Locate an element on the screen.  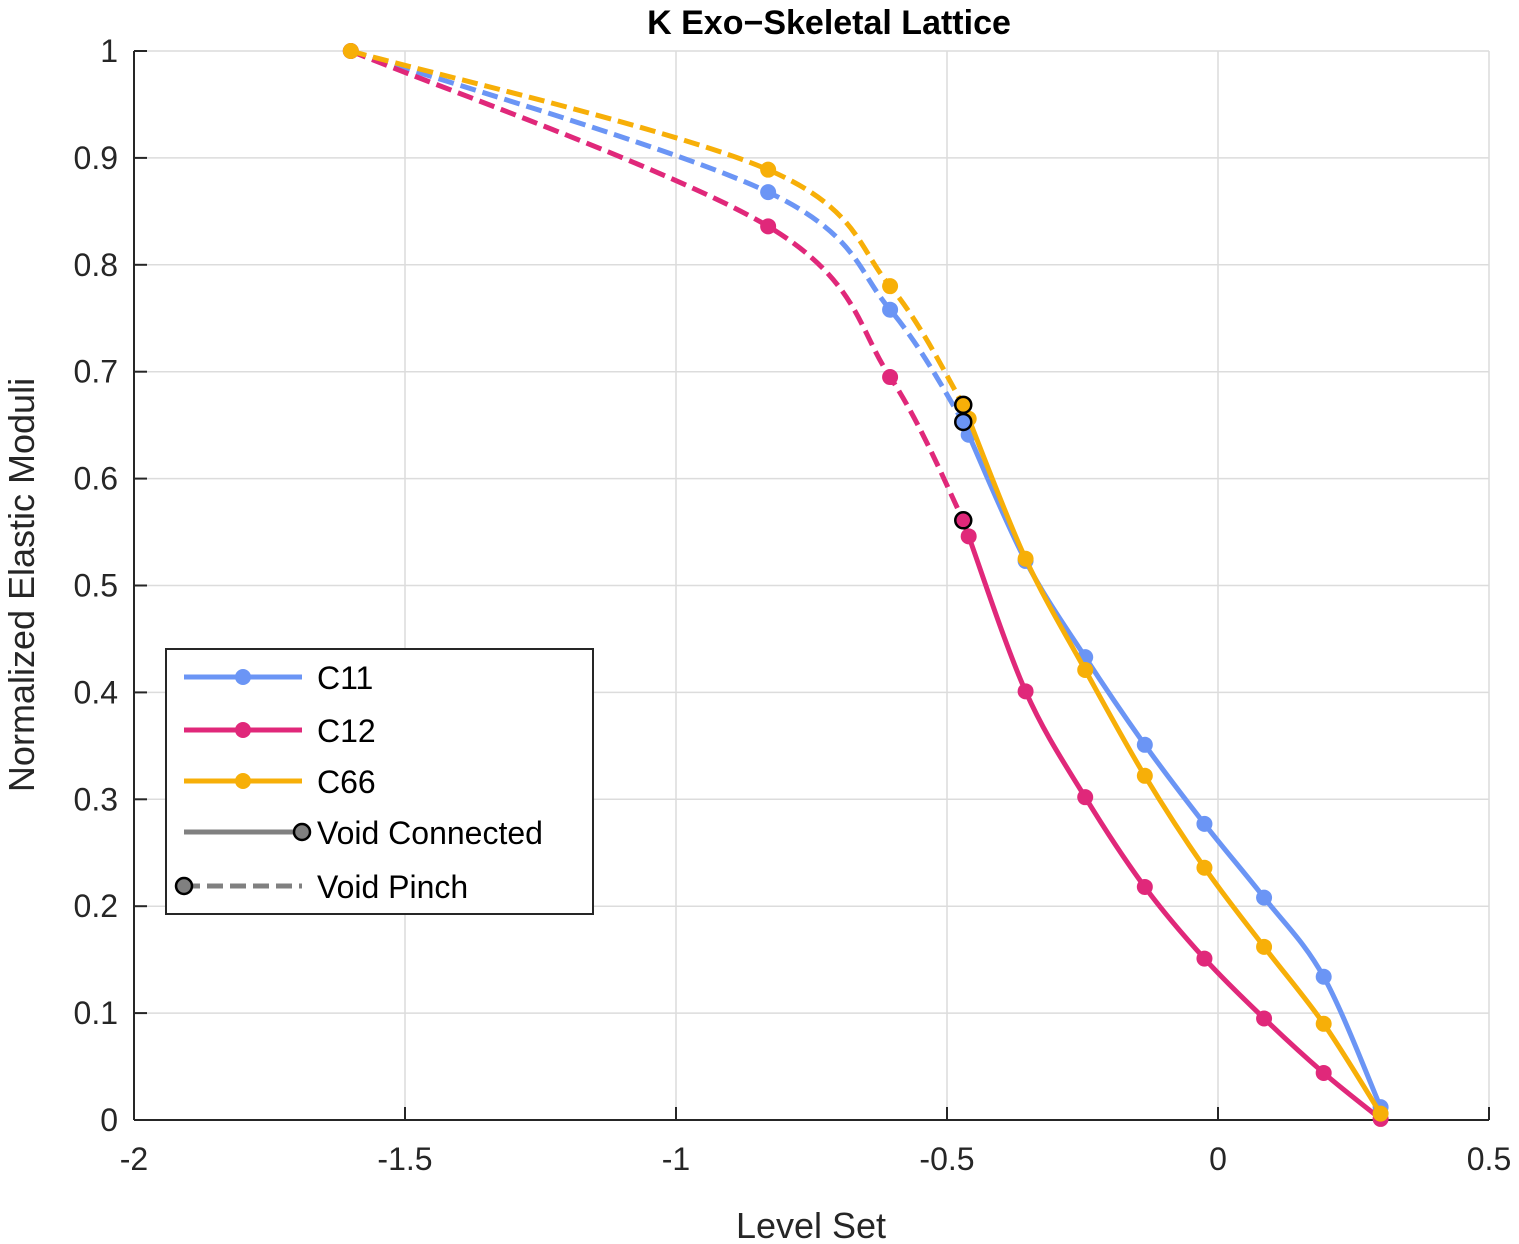
series-line-c12-connected is located at coordinates (1171, 818).